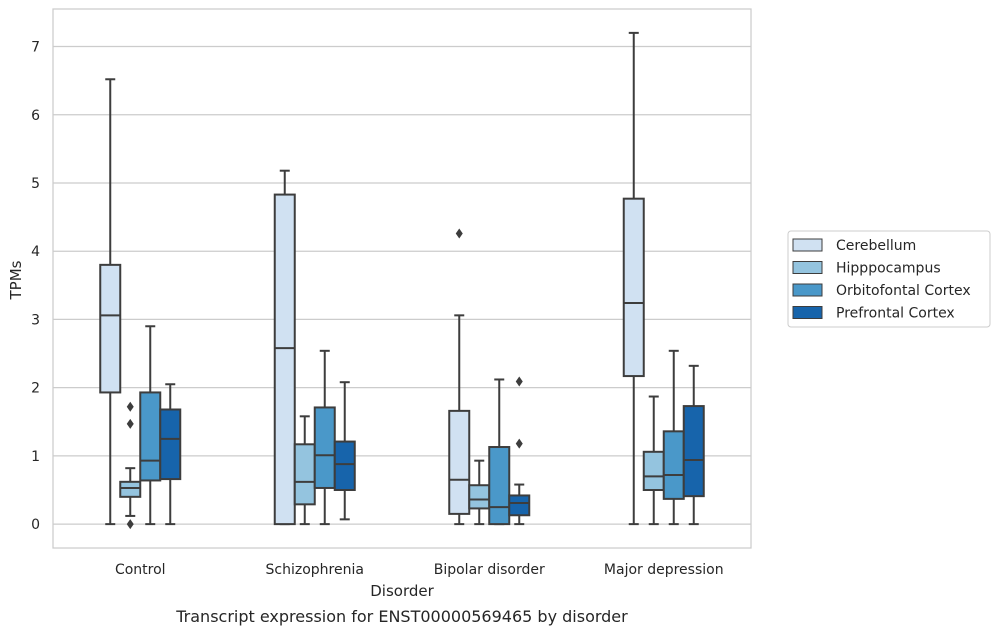 This screenshot has width=999, height=634. I want to click on box-cerebellum-schizophrenia, so click(284, 347).